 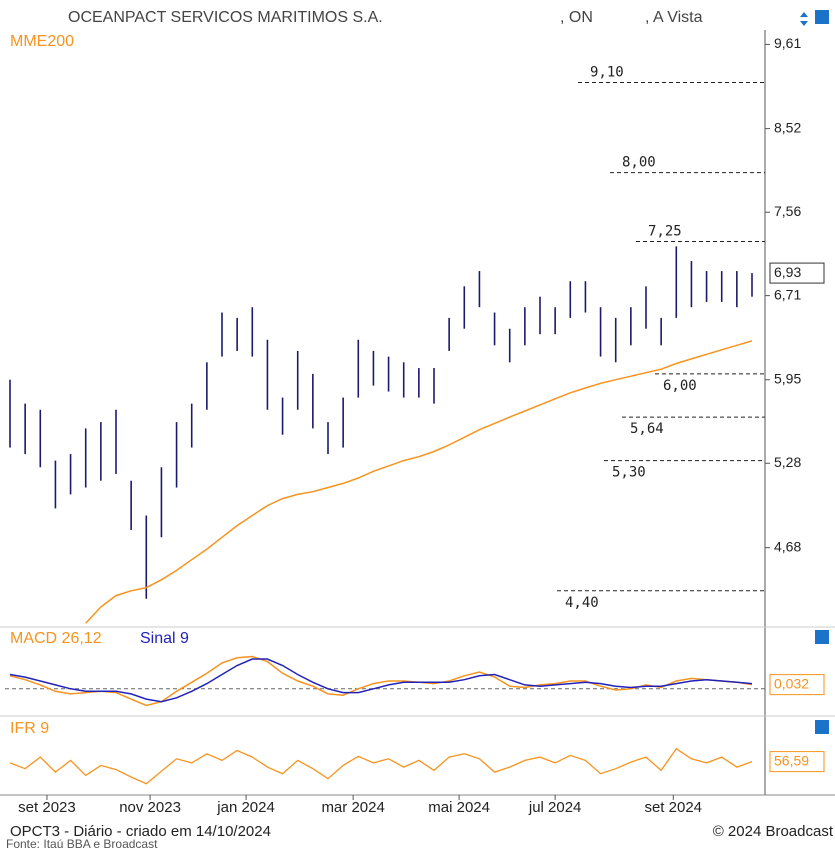 What do you see at coordinates (459, 807) in the screenshot?
I see `x-tick-label: mai 2024` at bounding box center [459, 807].